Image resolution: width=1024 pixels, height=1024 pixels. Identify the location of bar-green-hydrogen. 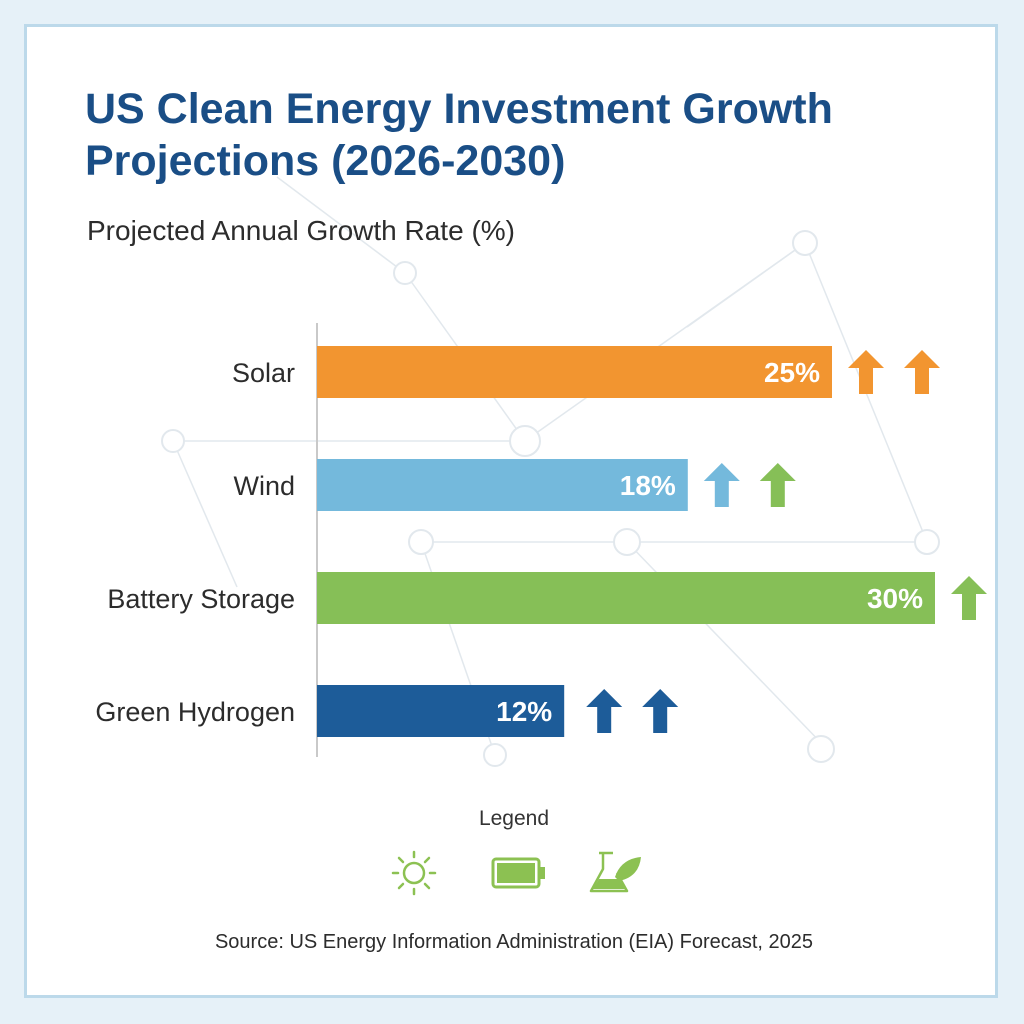
(441, 711).